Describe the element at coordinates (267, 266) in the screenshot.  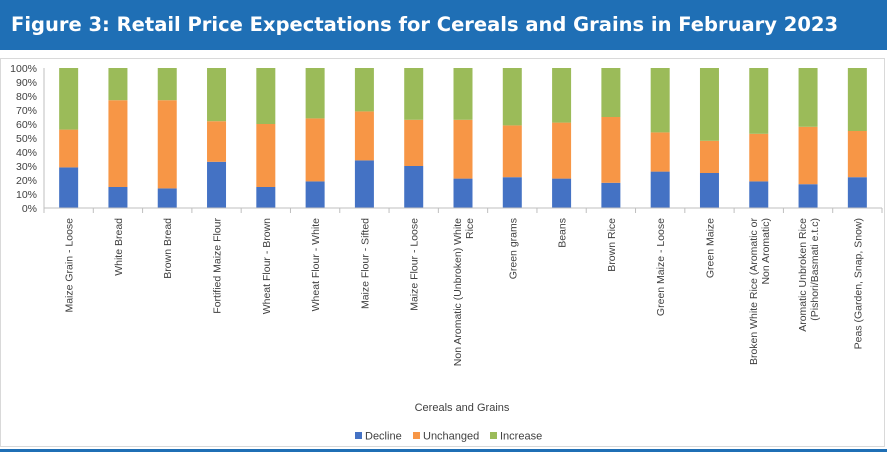
I see `x-tick-label: Wheat Flour - Brown` at that location.